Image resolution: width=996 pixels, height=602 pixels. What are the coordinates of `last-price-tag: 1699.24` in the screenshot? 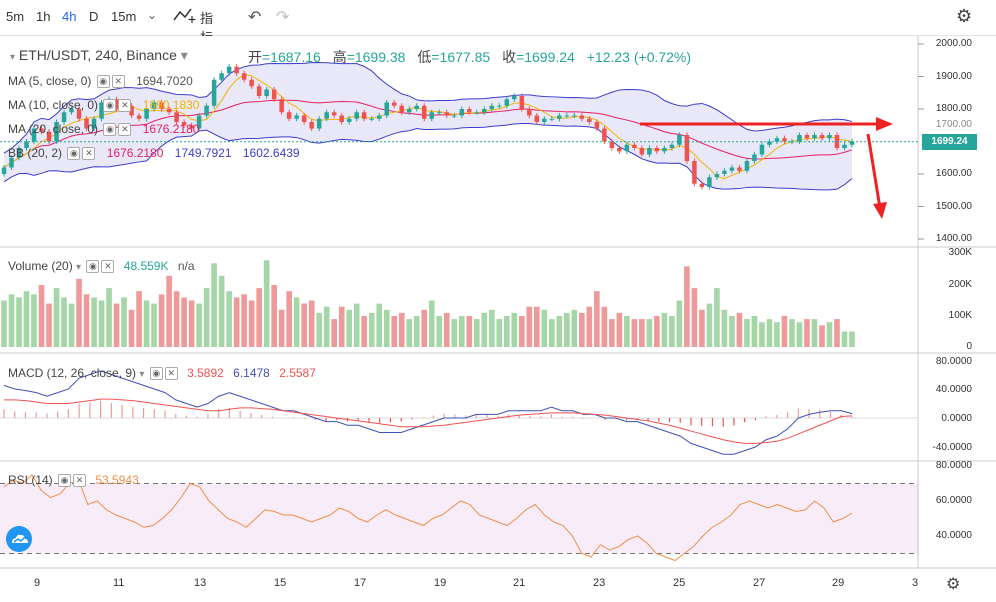 It's located at (949, 142).